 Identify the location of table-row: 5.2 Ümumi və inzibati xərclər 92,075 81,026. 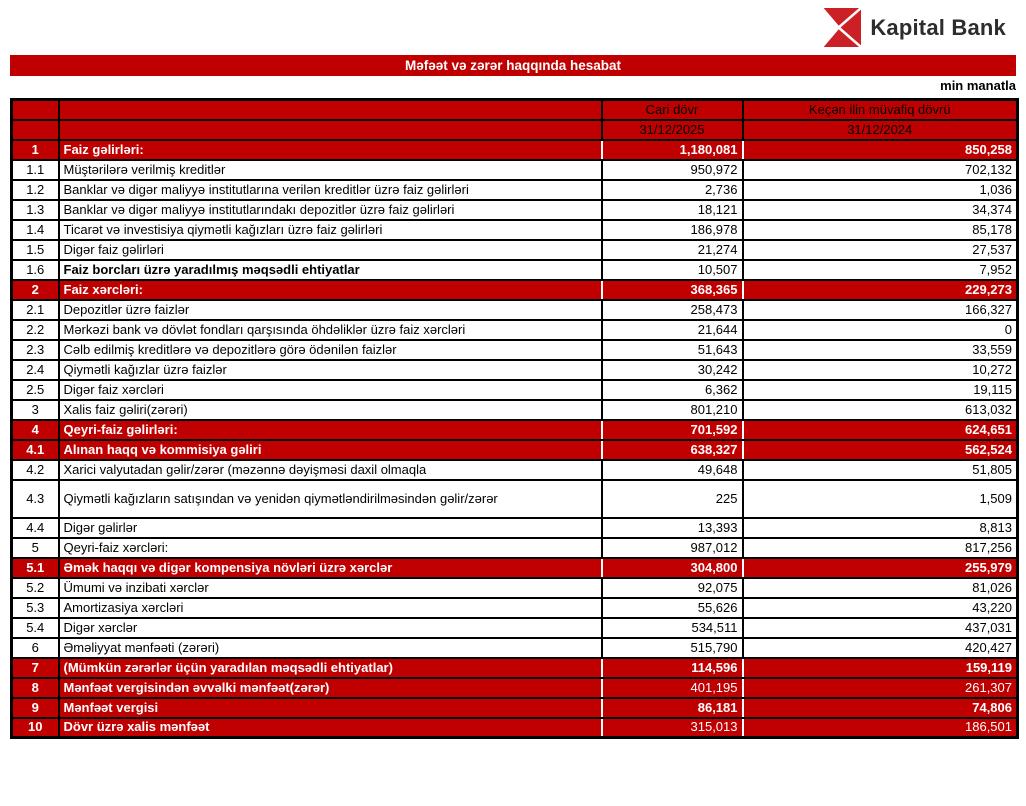
(514, 587).